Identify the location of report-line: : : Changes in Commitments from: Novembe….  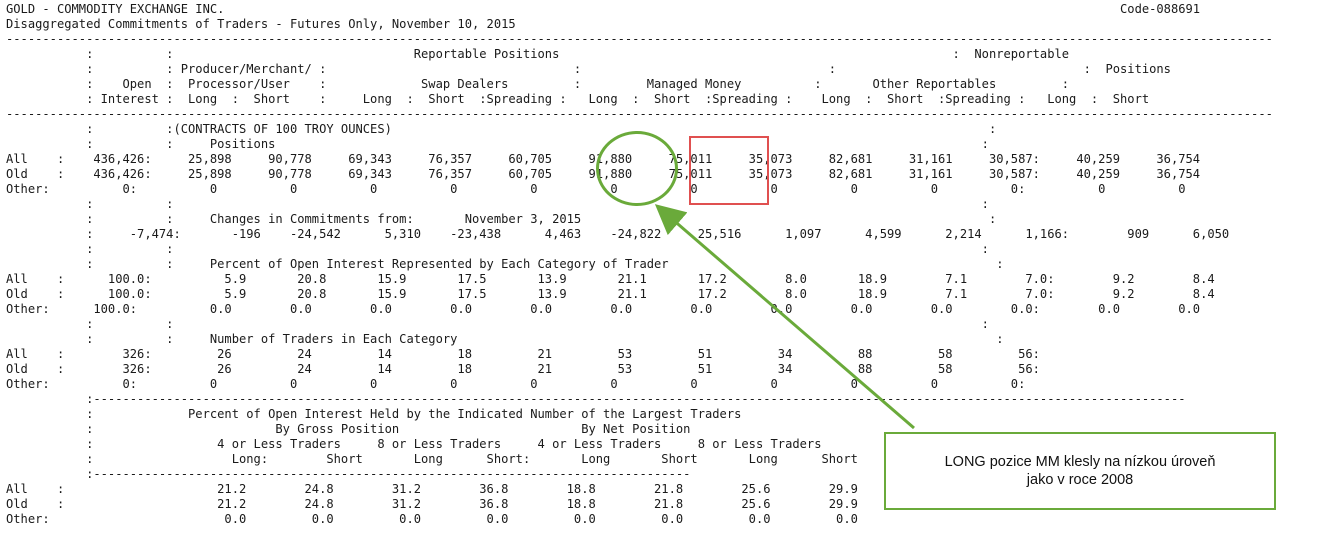
(501, 219).